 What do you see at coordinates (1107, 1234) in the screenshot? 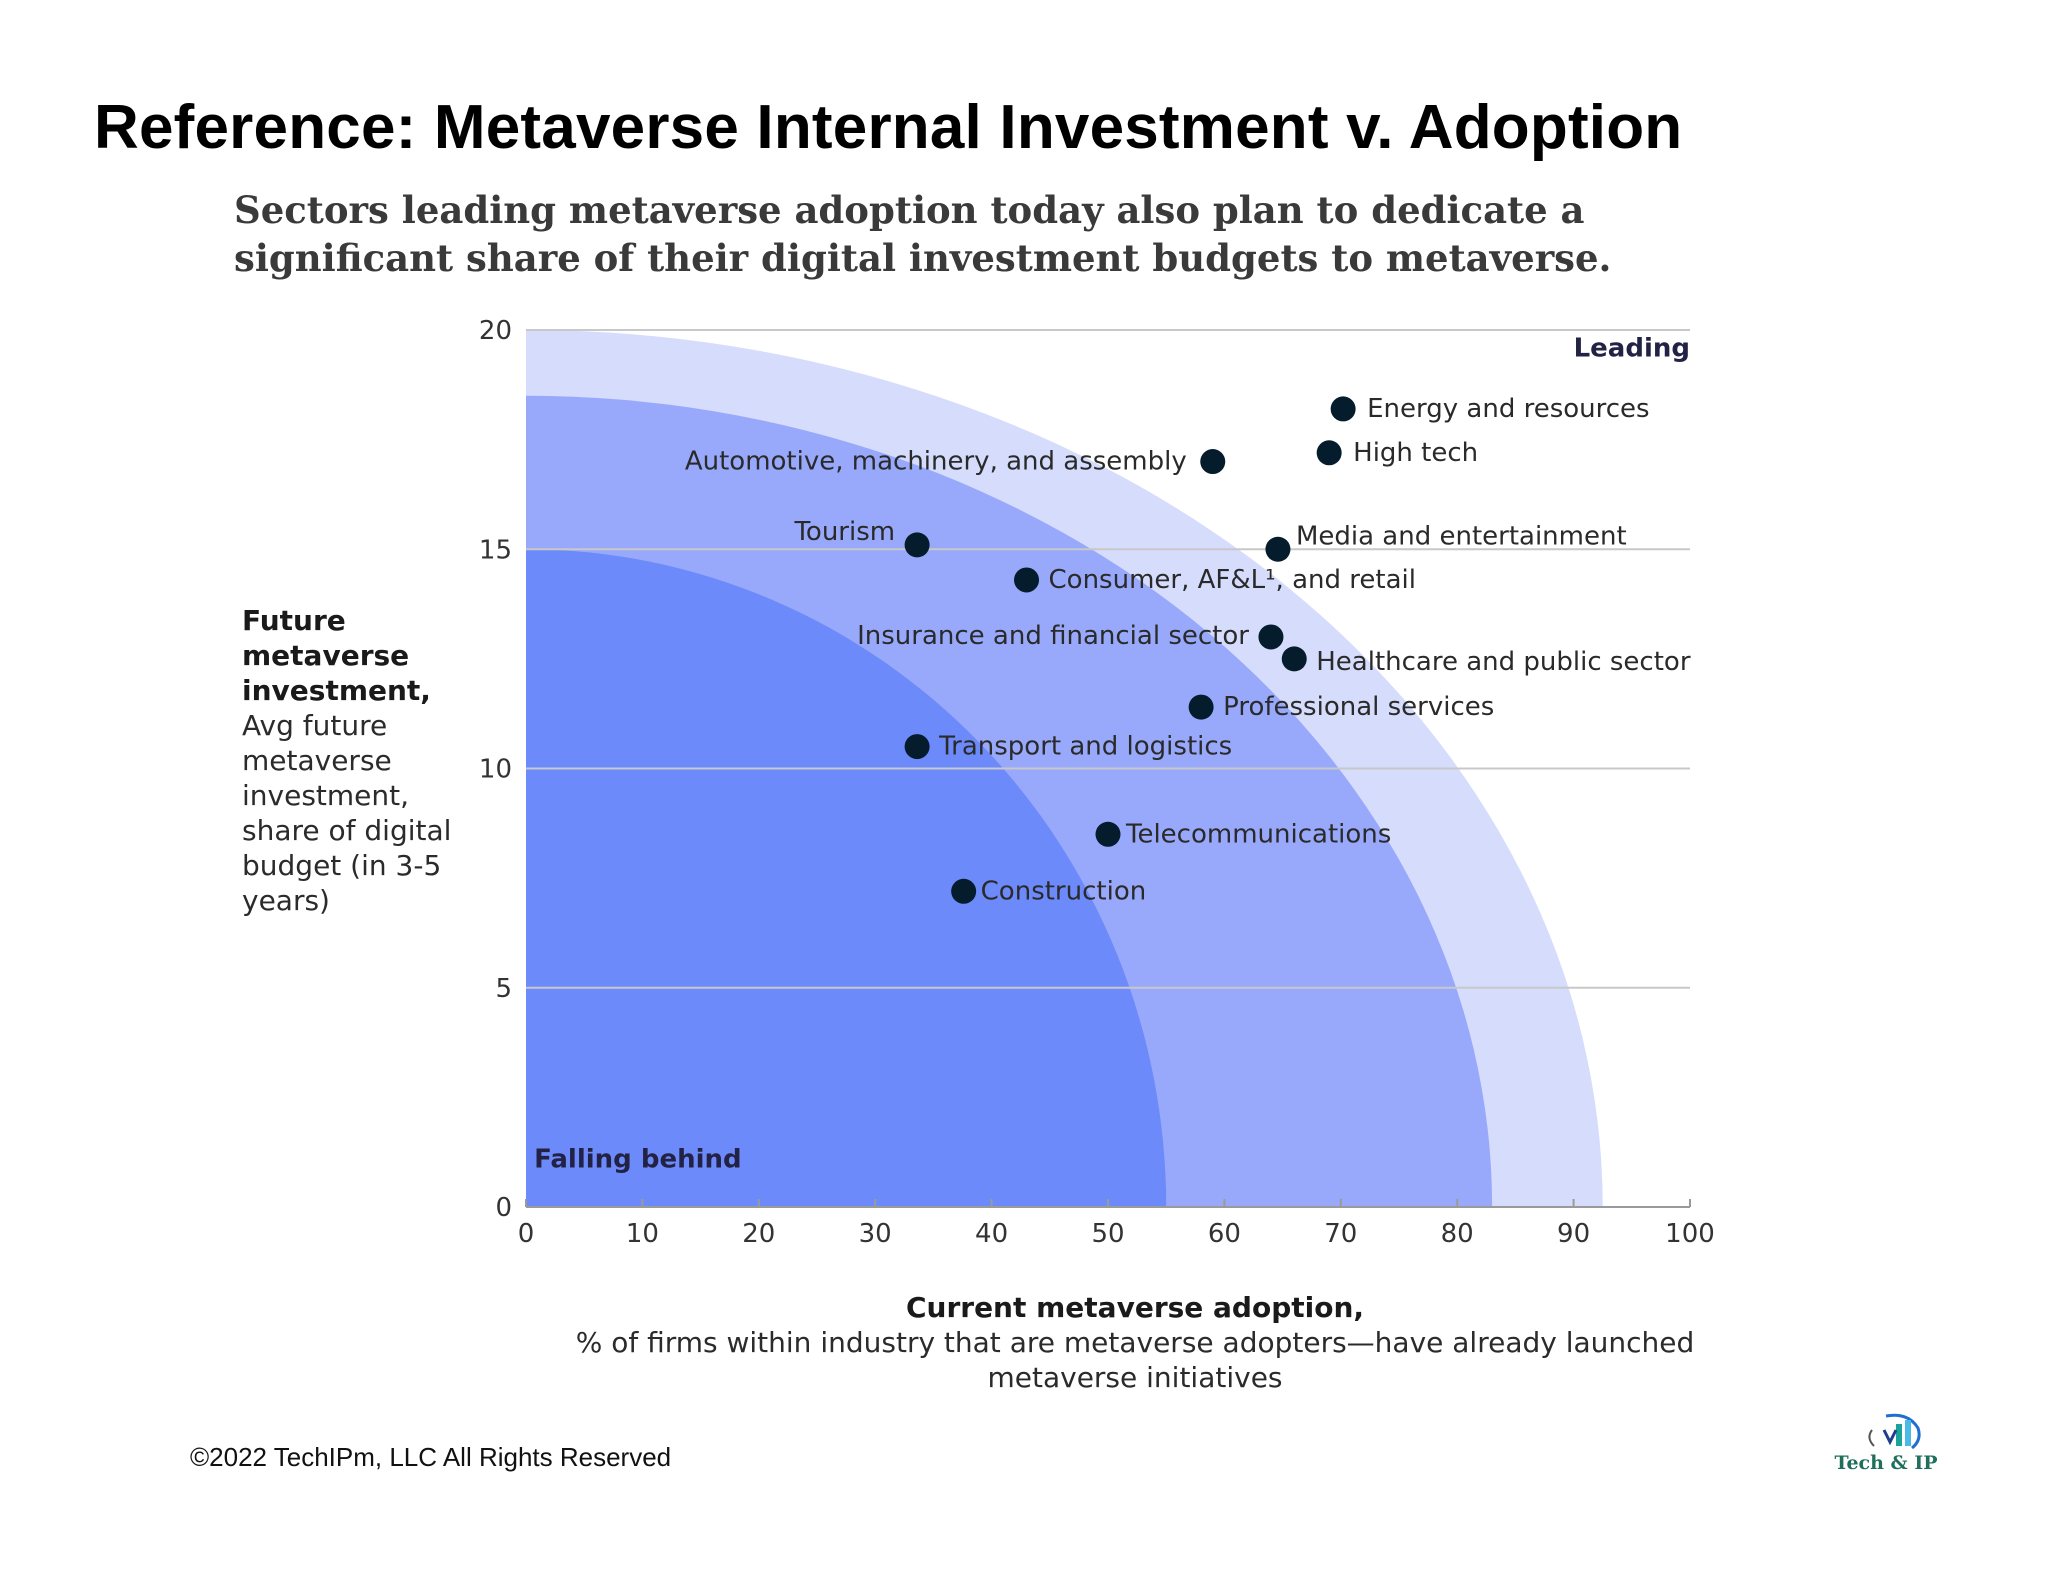
I see `x-tick-label: 50` at bounding box center [1107, 1234].